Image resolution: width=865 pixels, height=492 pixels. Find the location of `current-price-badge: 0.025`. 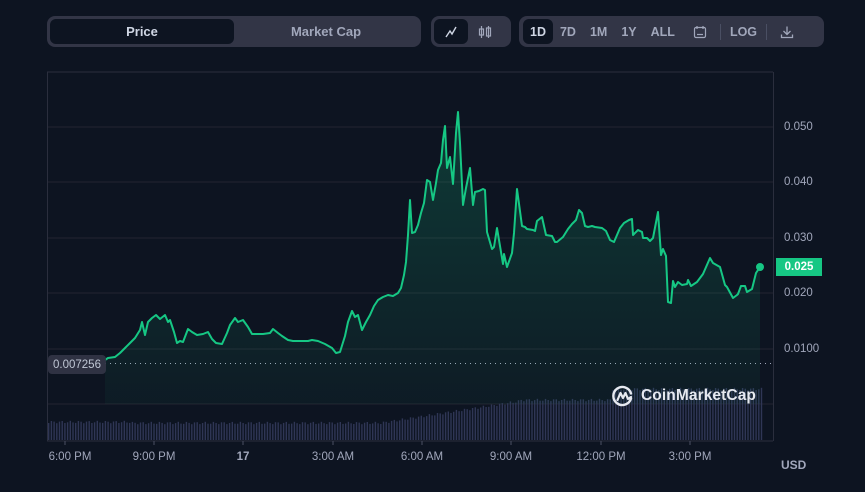

current-price-badge: 0.025 is located at coordinates (799, 267).